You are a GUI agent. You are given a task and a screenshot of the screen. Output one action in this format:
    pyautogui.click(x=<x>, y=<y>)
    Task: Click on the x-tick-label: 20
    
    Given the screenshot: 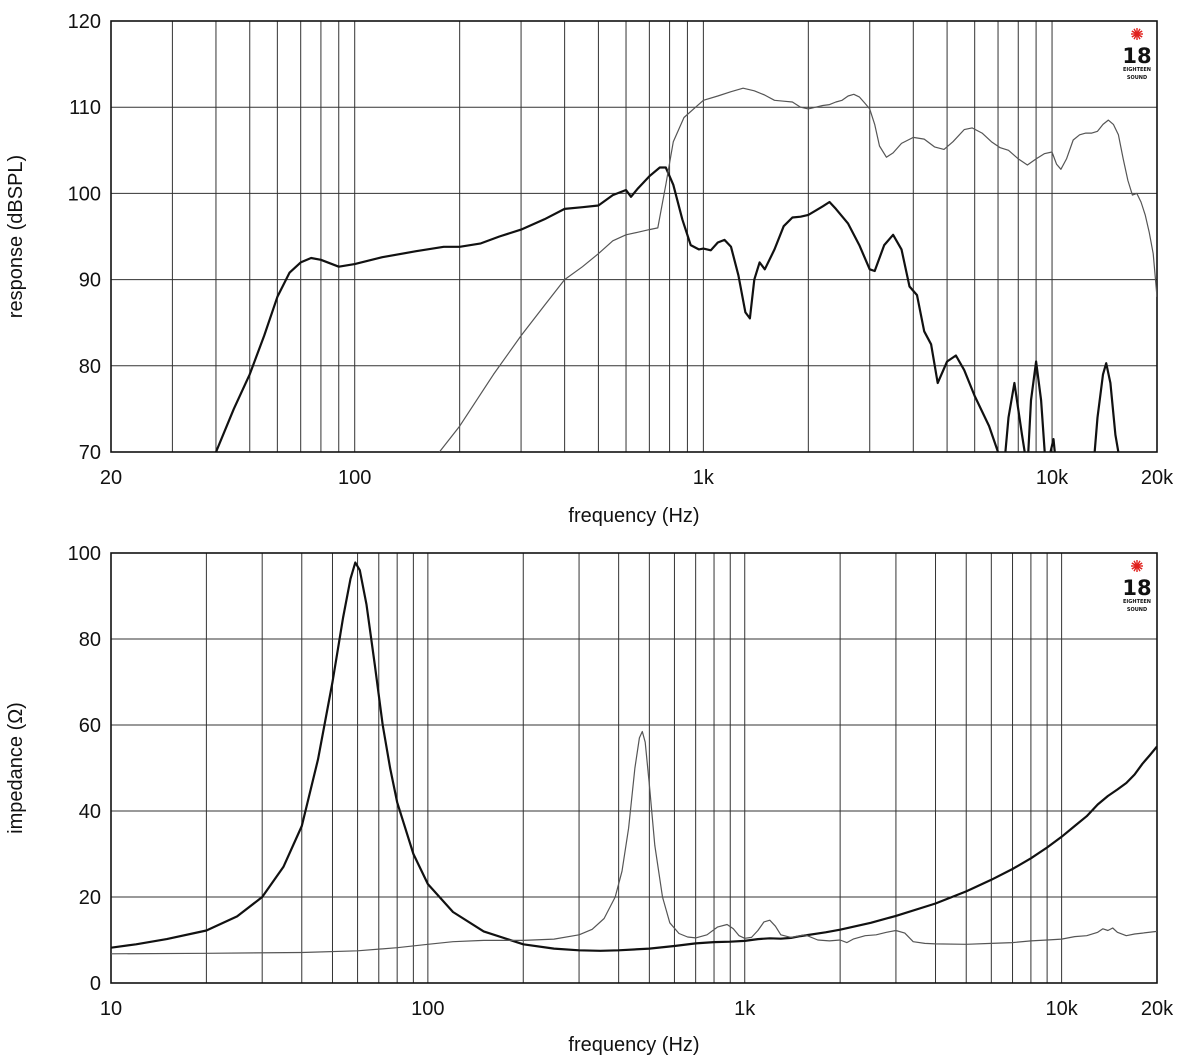 What is the action you would take?
    pyautogui.click(x=111, y=478)
    